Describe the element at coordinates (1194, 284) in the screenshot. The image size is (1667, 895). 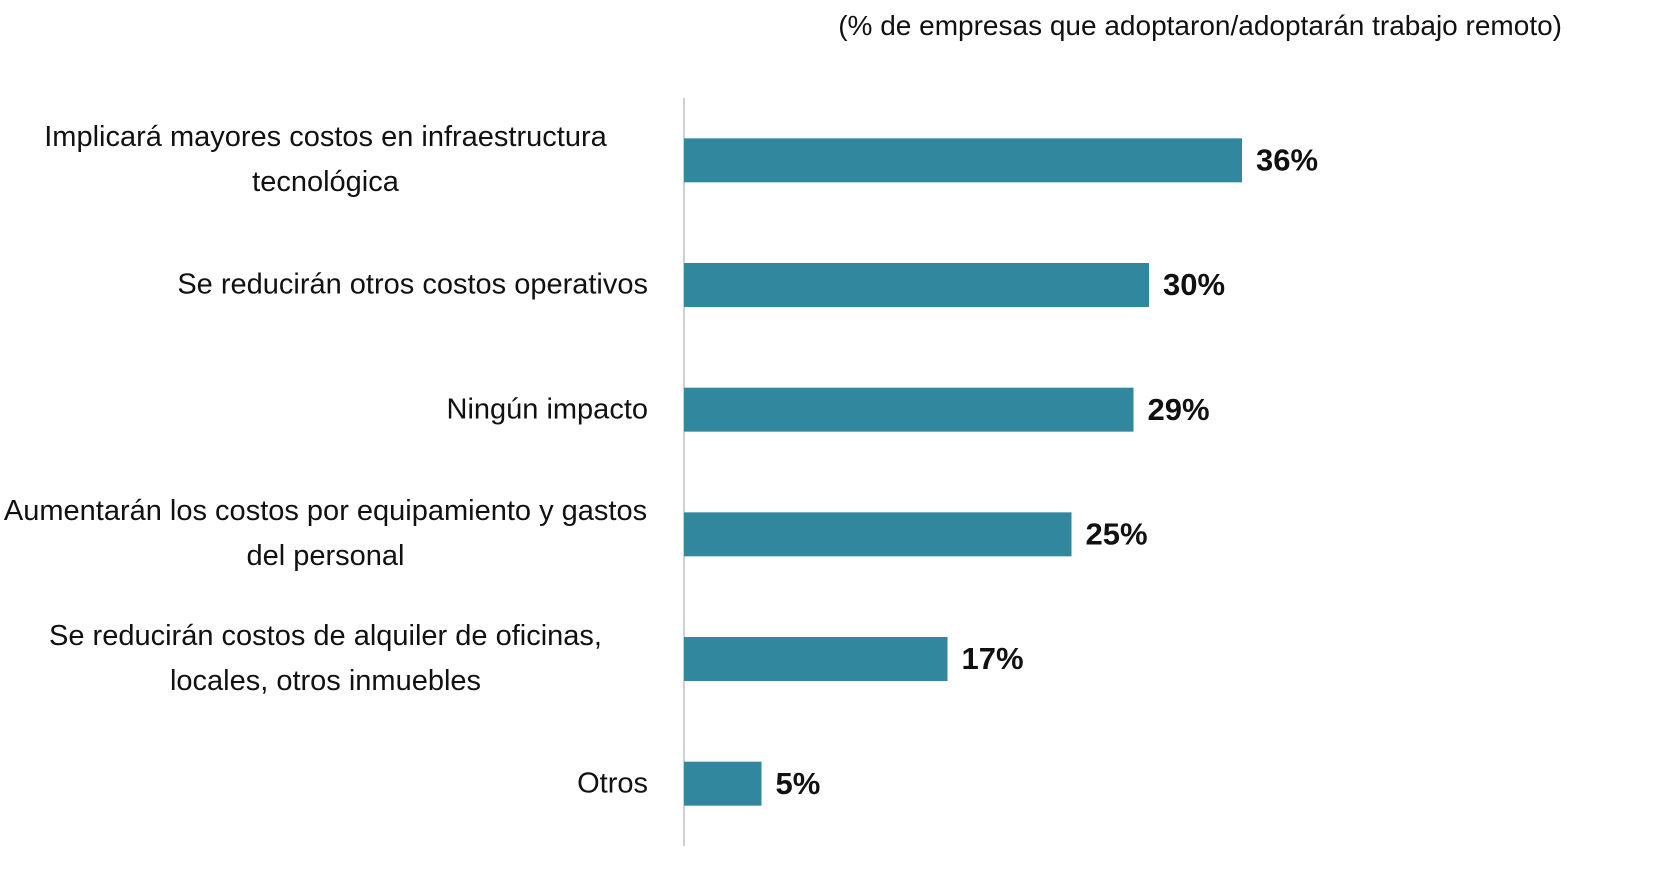
I see `value-label: 30%` at that location.